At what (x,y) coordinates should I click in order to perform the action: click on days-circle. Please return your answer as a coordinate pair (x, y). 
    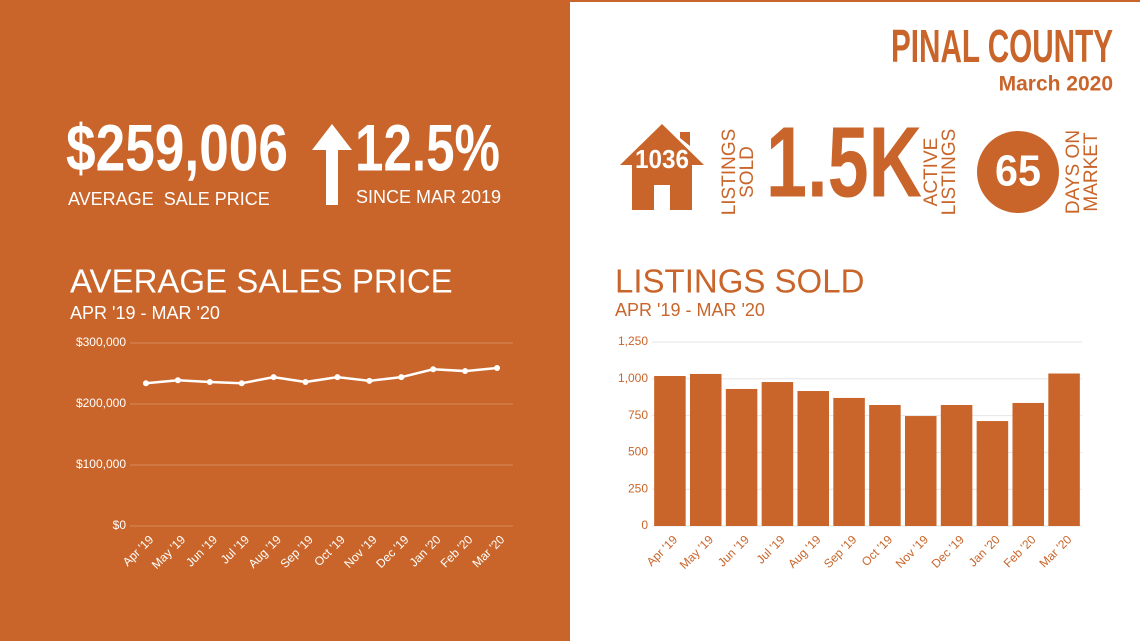
    Looking at the image, I should click on (1018, 172).